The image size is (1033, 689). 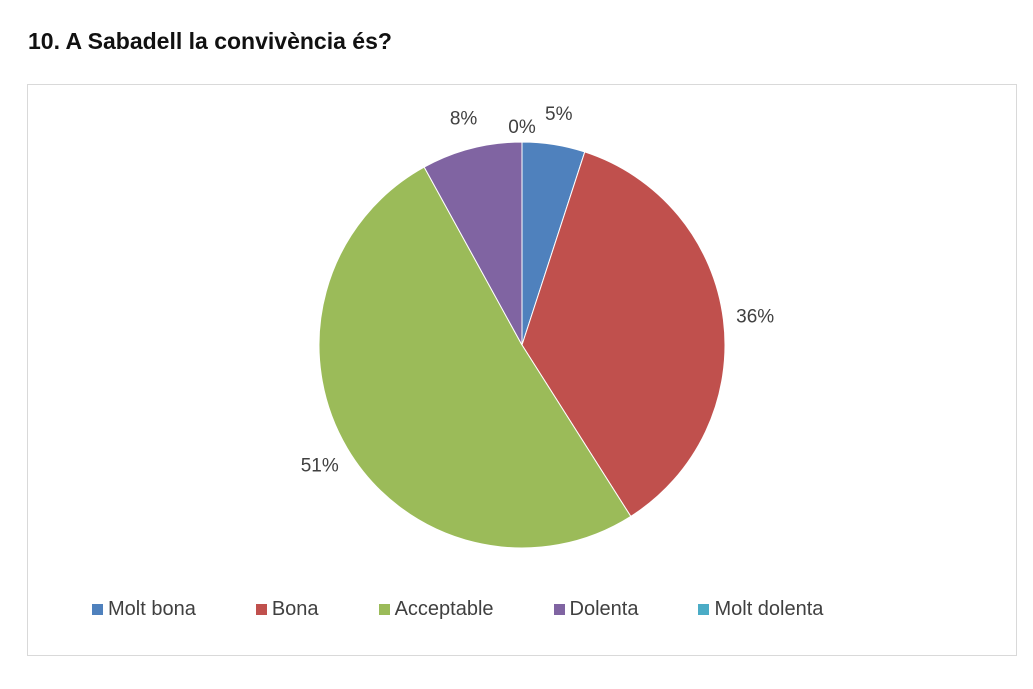 I want to click on legend-label: Bona, so click(x=295, y=609).